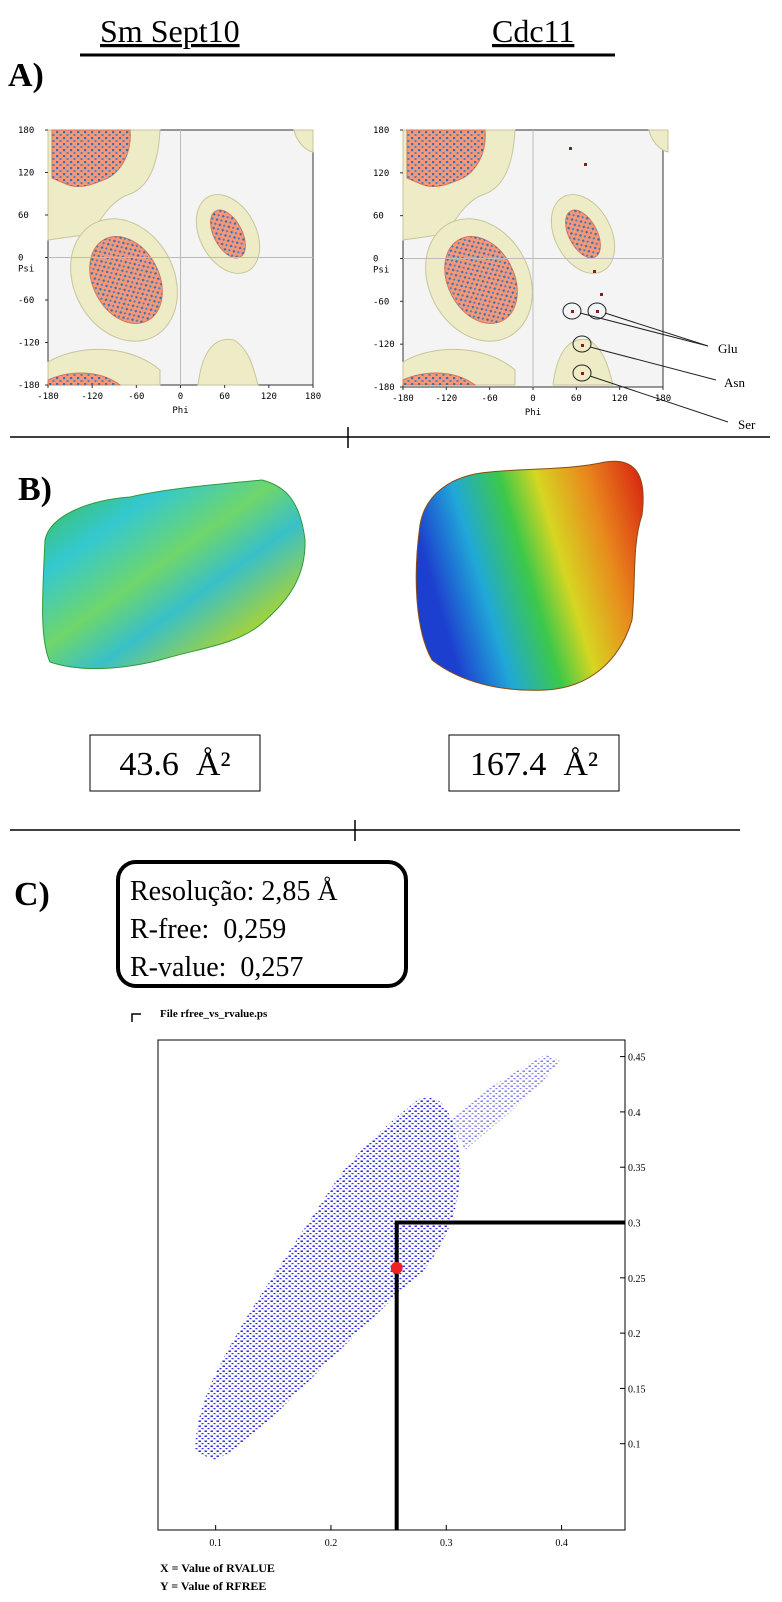  What do you see at coordinates (170, 31) in the screenshot?
I see `left-title: Sm Sept10` at bounding box center [170, 31].